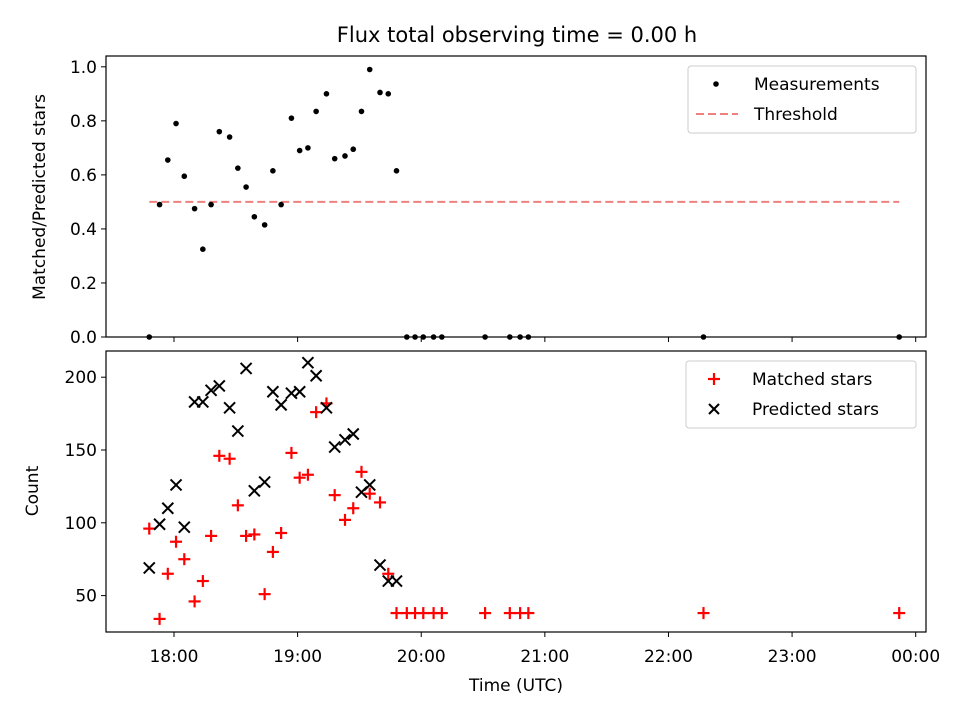  What do you see at coordinates (515, 686) in the screenshot?
I see `x-axis-label: Time (UTC)` at bounding box center [515, 686].